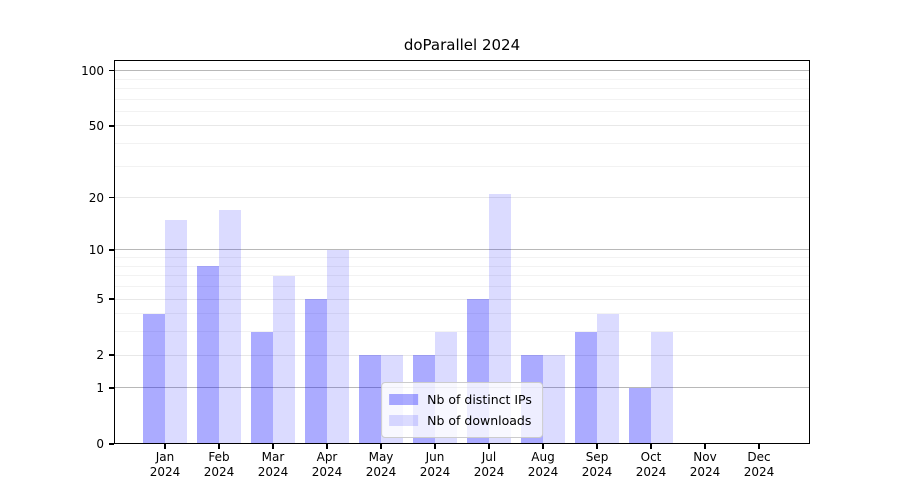  What do you see at coordinates (543, 464) in the screenshot?
I see `x-tick-label: Aug 2024` at bounding box center [543, 464].